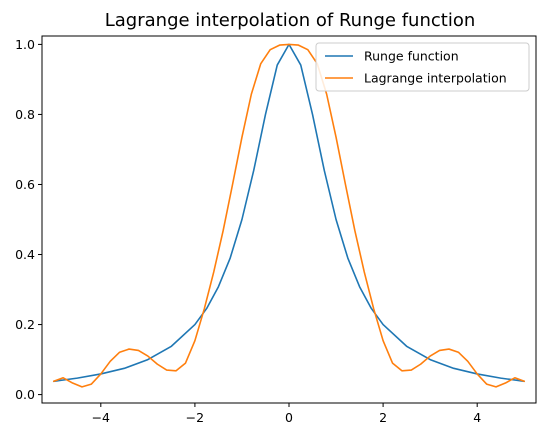  What do you see at coordinates (435, 78) in the screenshot?
I see `legend-label-1: Lagrange interpolation` at bounding box center [435, 78].